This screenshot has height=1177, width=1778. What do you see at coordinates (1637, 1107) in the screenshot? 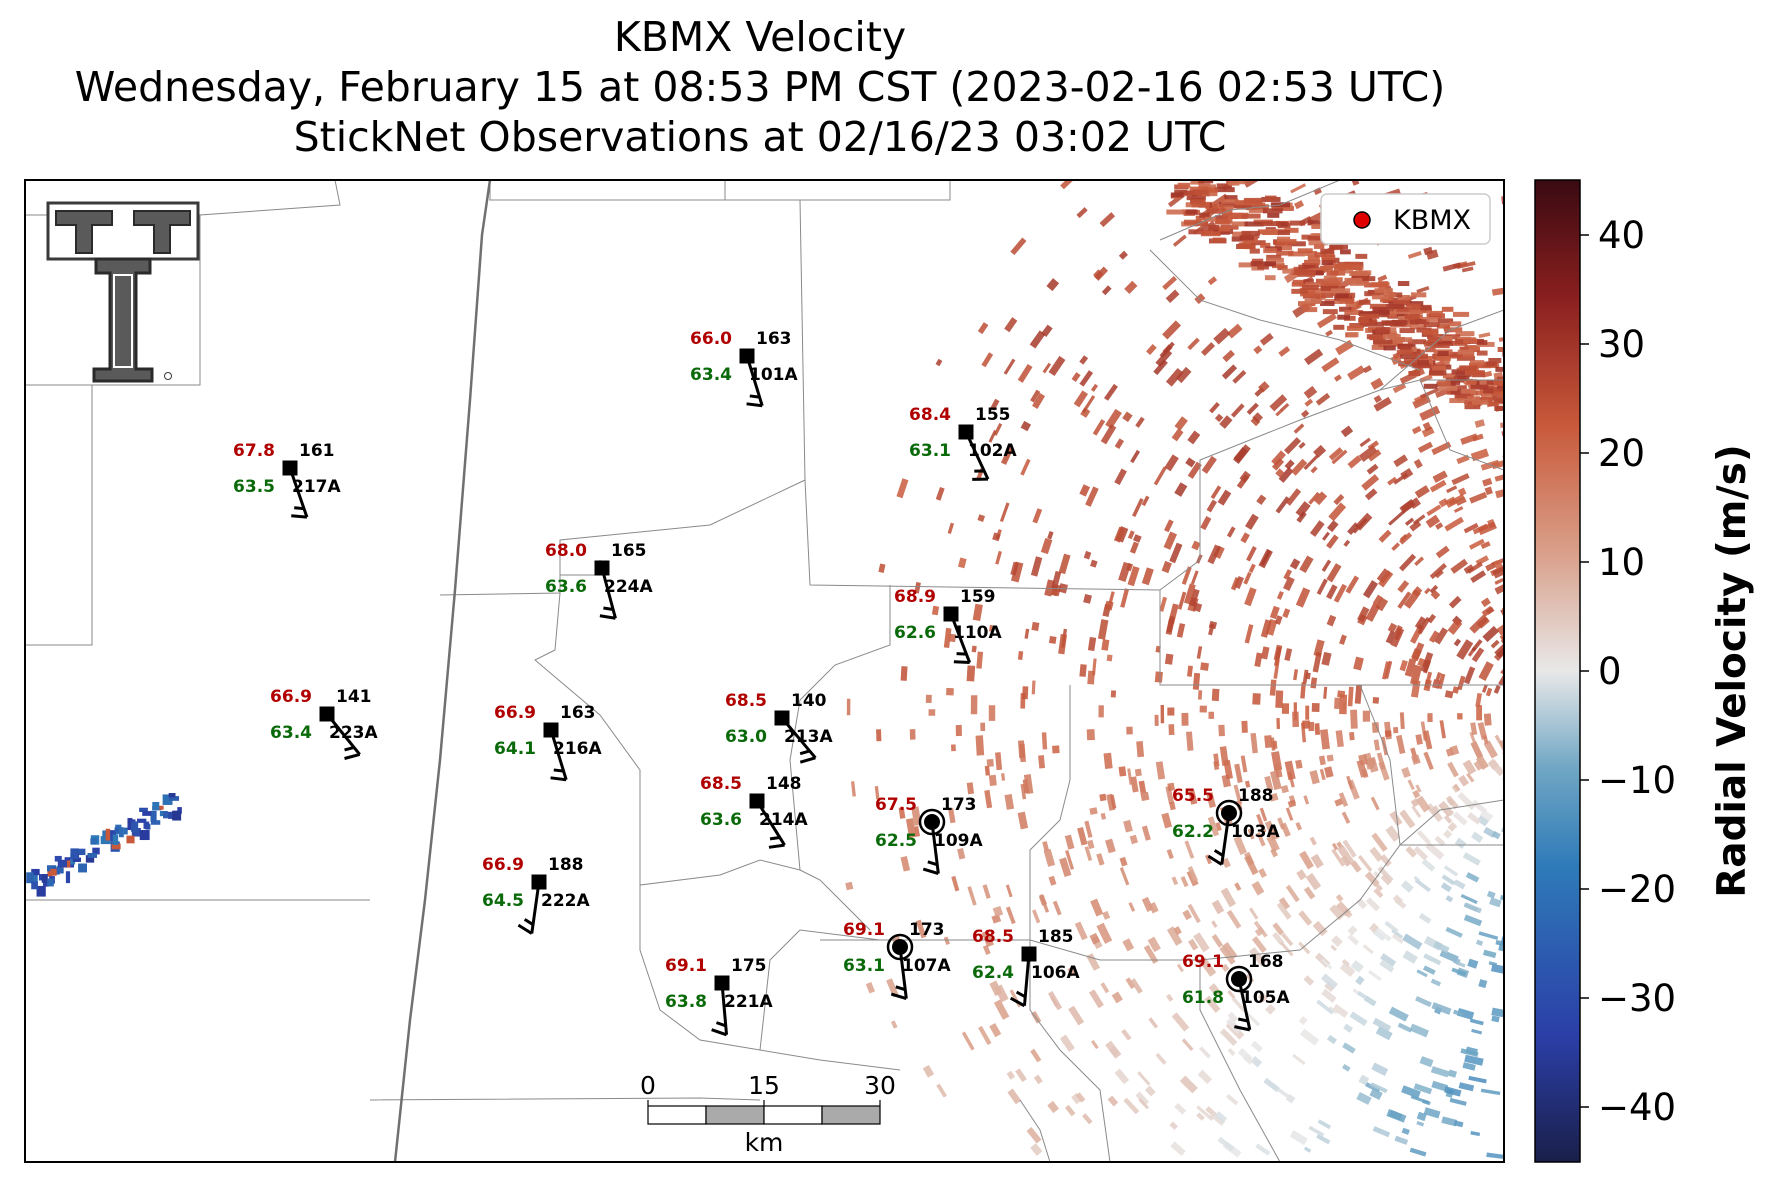
I see `colorbar-tick-label: −40` at bounding box center [1637, 1107].